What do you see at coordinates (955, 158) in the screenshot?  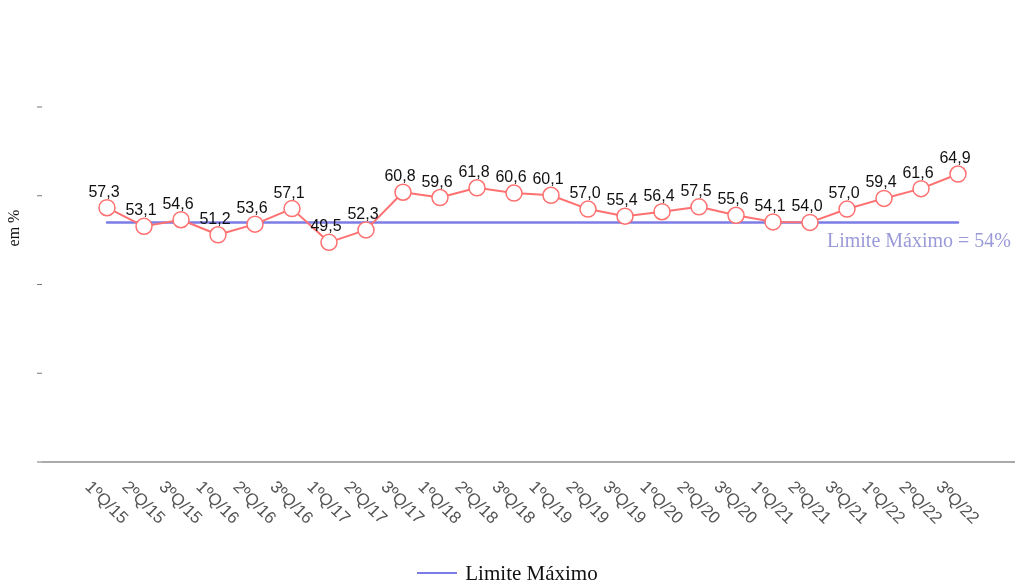 I see `data-label: 64,9` at bounding box center [955, 158].